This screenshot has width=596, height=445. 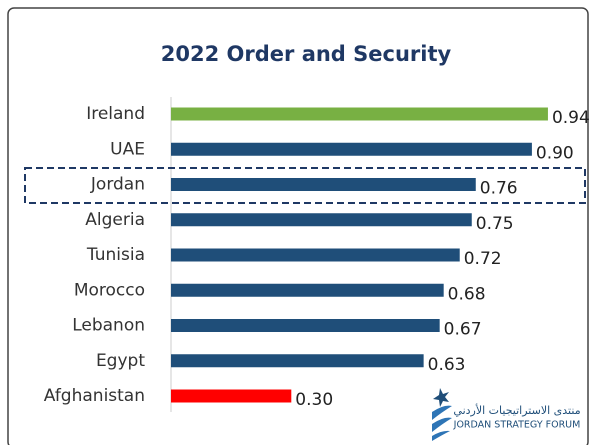 I want to click on value-label: 0.30, so click(x=314, y=400).